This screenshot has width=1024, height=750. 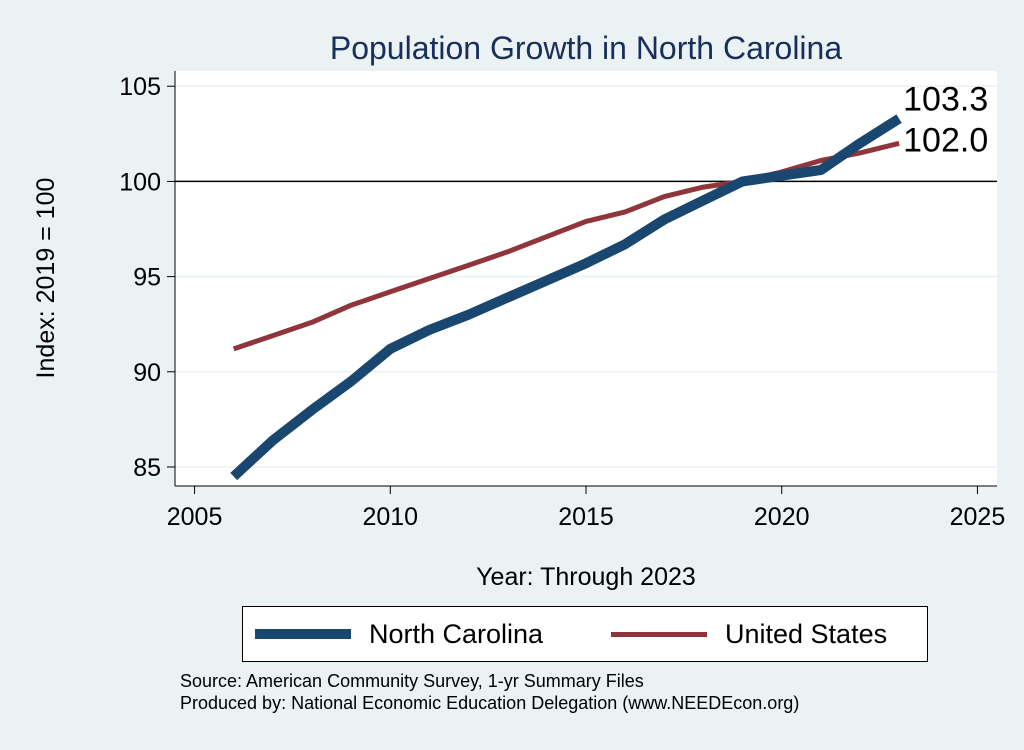 I want to click on legend-label-united-states: United States, so click(x=806, y=633).